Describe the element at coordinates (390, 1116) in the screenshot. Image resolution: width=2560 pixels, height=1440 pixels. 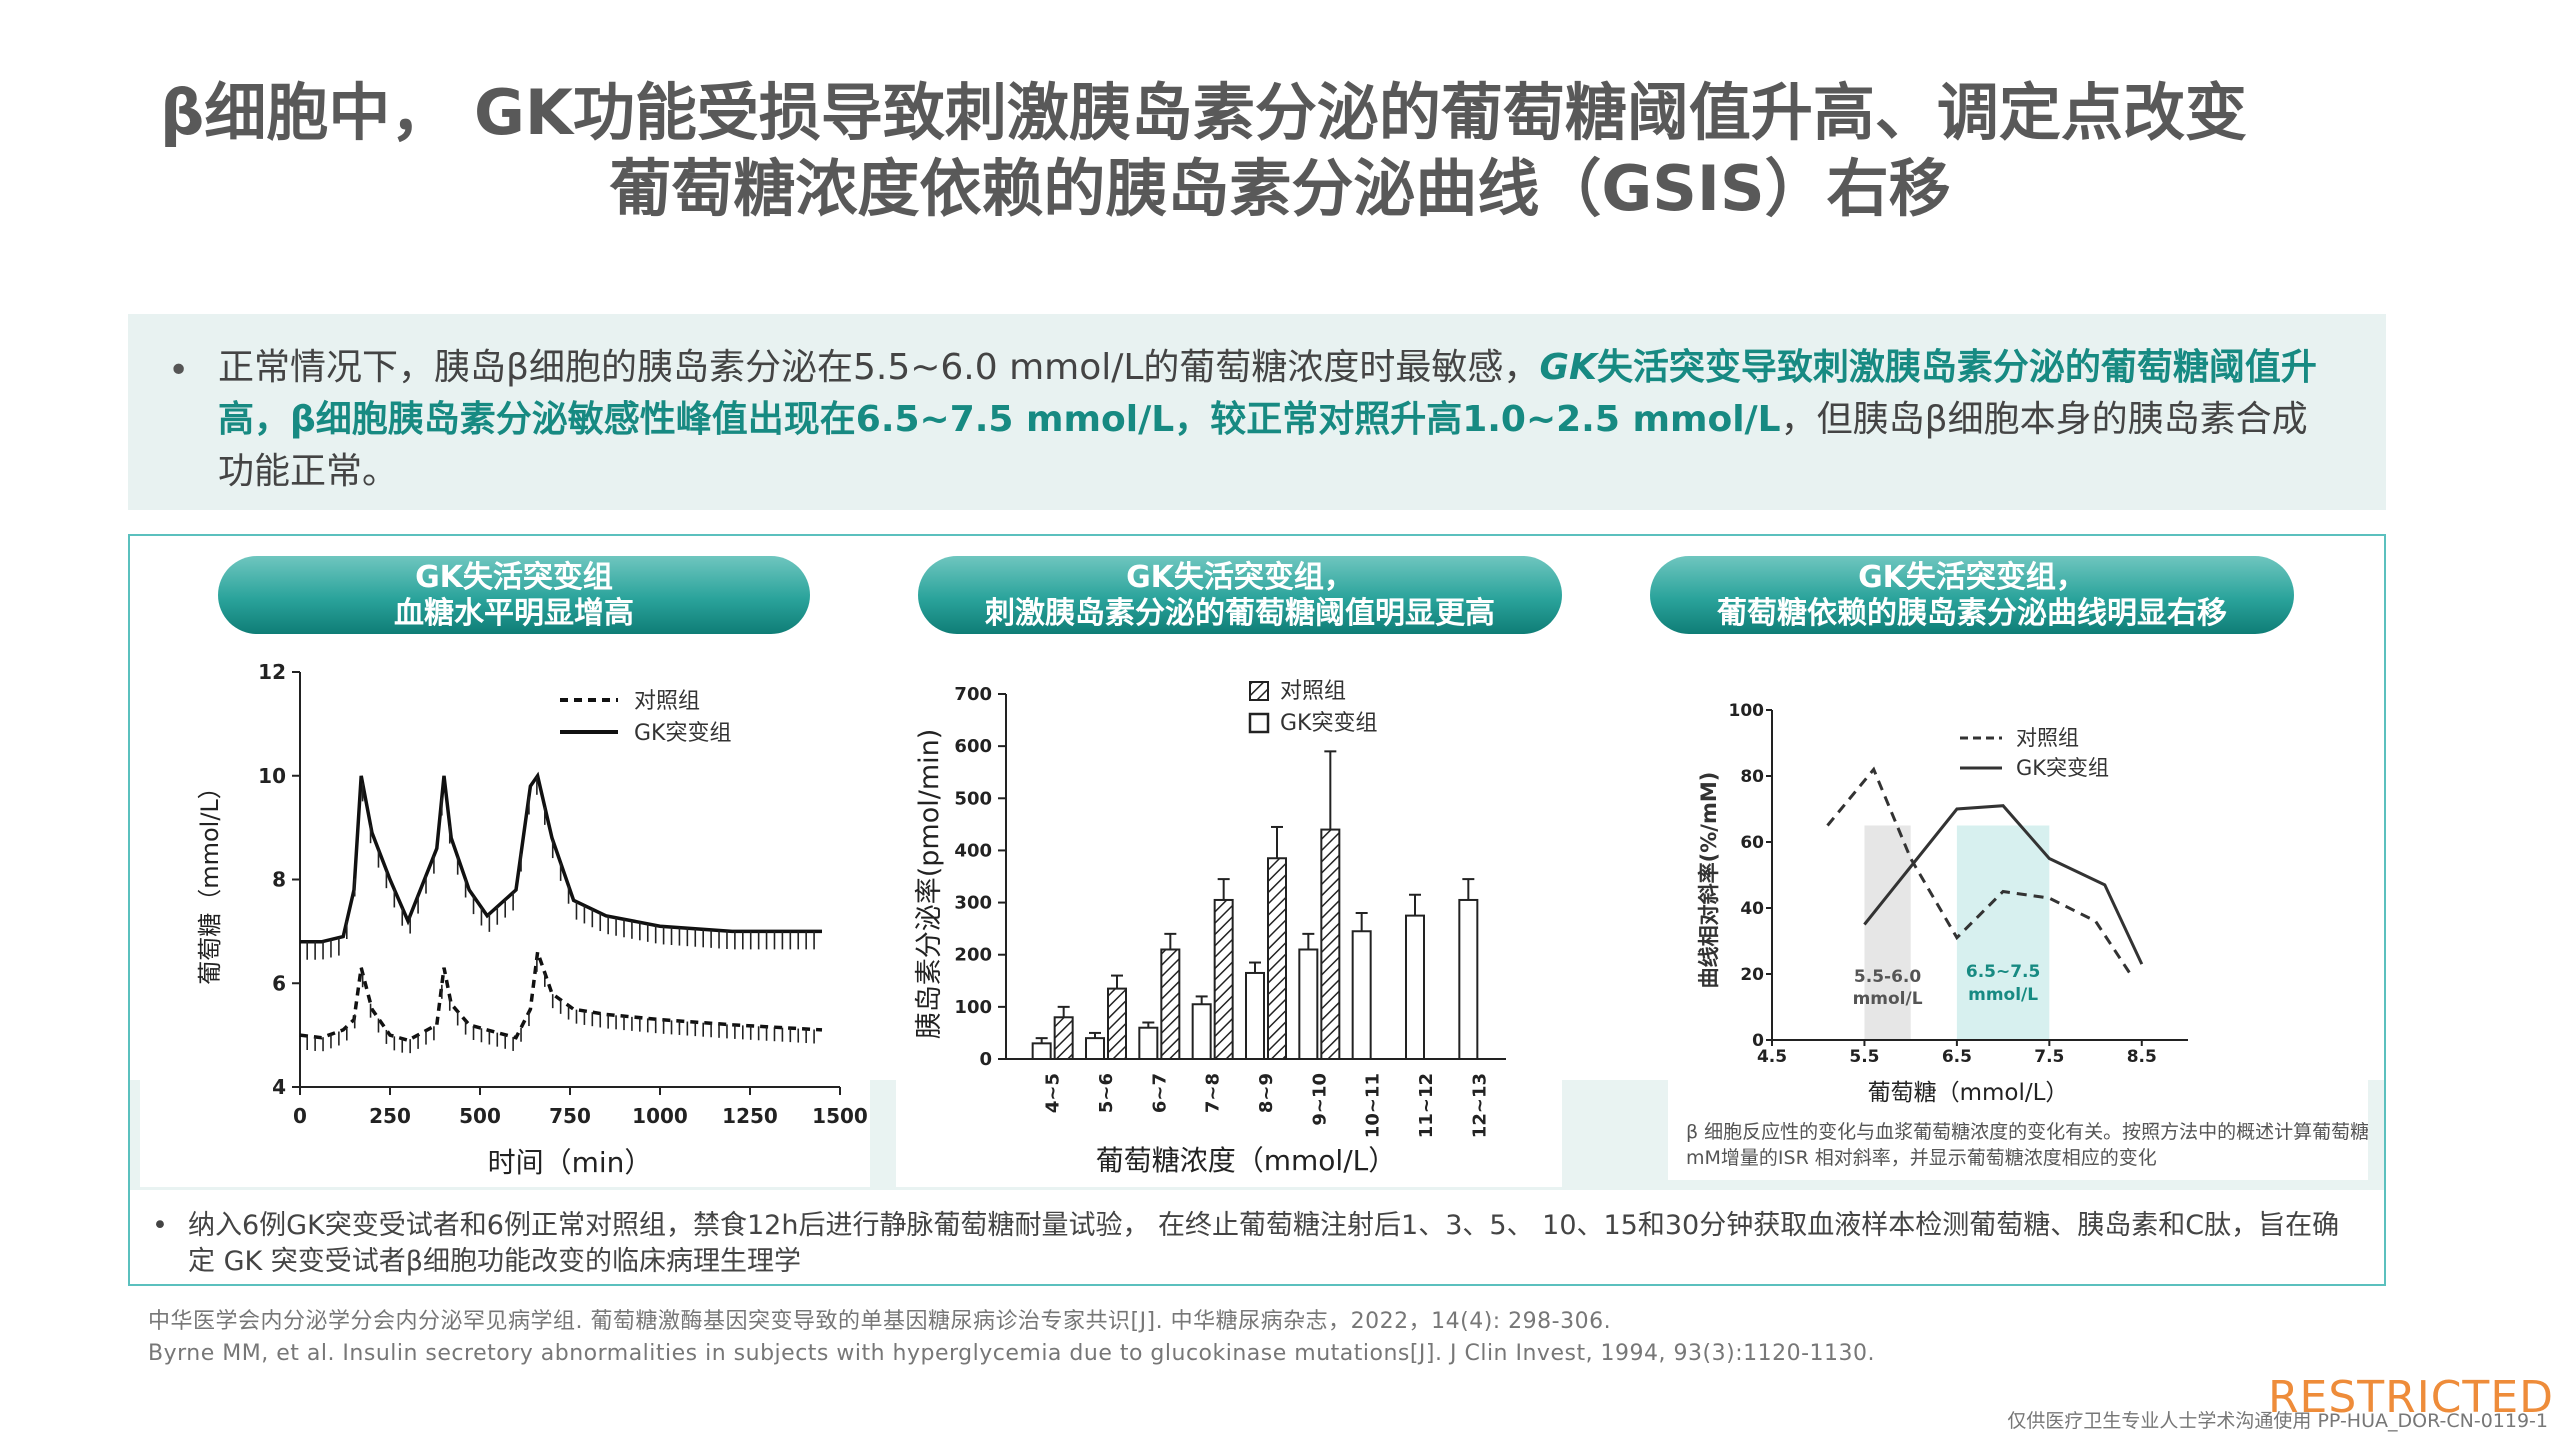
I see `x-tick-label: 250` at that location.